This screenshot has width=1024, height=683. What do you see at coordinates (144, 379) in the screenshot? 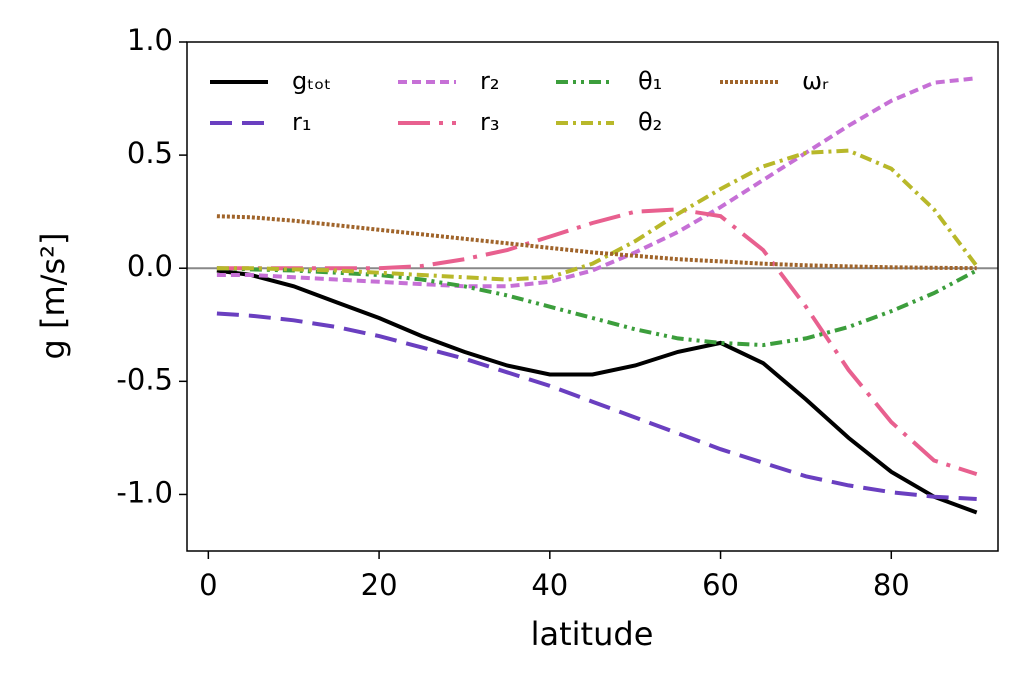
I see `y-tick-label: -0.5` at bounding box center [144, 379].